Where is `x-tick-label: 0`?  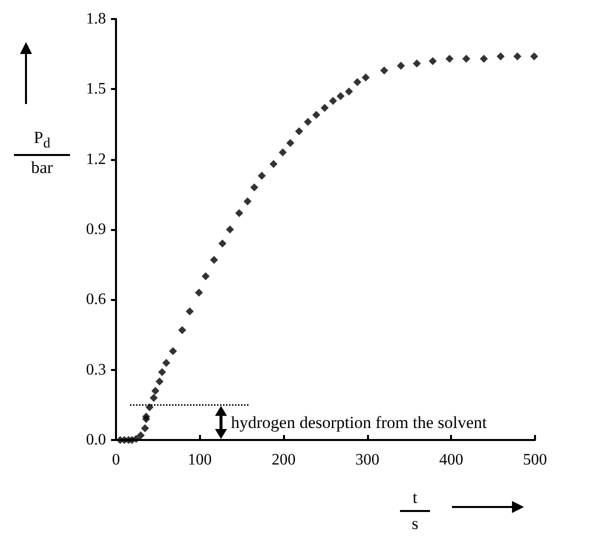 x-tick-label: 0 is located at coordinates (116, 460).